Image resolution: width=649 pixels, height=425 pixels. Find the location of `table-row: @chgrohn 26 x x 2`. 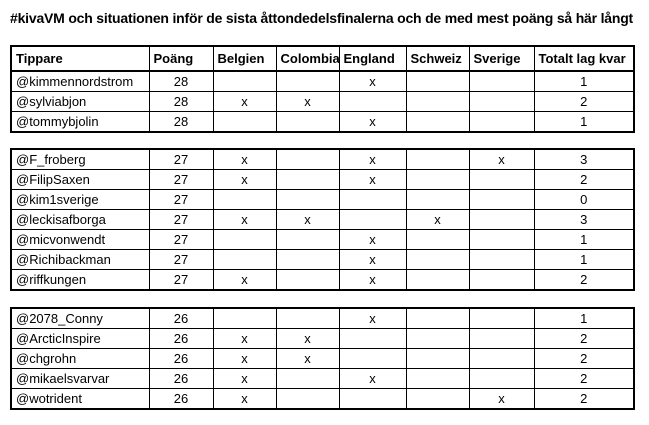

table-row: @chgrohn 26 x x 2 is located at coordinates (322, 358).